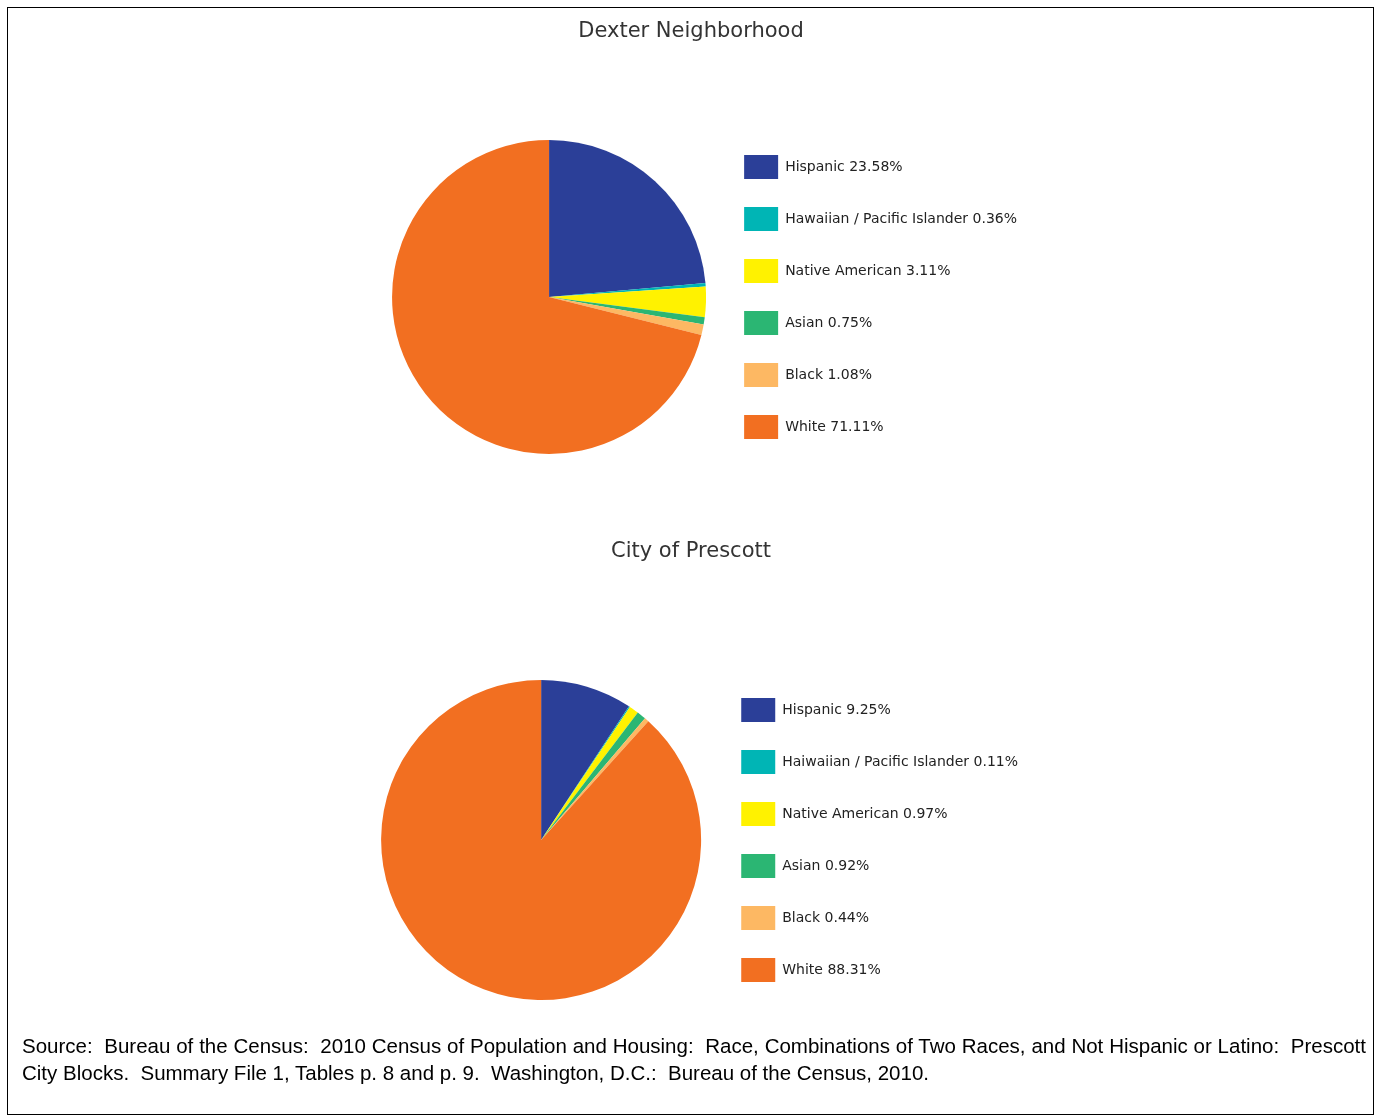  Describe the element at coordinates (831, 968) in the screenshot. I see `legend-label: White 88.31%` at that location.